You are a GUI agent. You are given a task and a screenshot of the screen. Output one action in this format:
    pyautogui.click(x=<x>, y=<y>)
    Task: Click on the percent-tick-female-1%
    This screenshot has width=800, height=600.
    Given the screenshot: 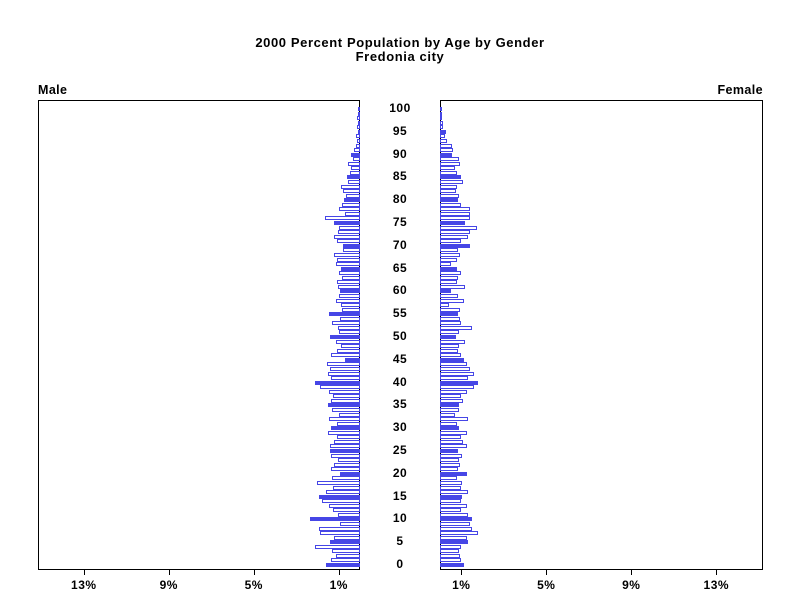 What is the action you would take?
    pyautogui.click(x=462, y=572)
    